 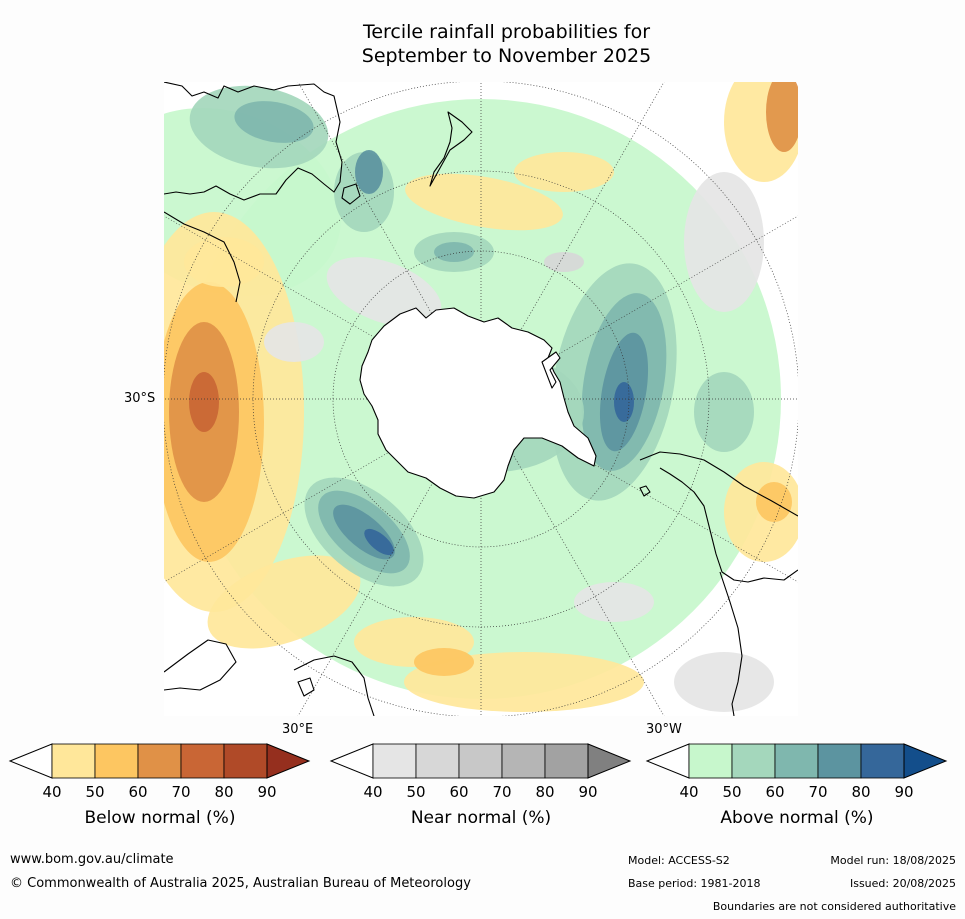 What do you see at coordinates (893, 860) in the screenshot?
I see `model-run-date: Model run: 18/08/2025` at bounding box center [893, 860].